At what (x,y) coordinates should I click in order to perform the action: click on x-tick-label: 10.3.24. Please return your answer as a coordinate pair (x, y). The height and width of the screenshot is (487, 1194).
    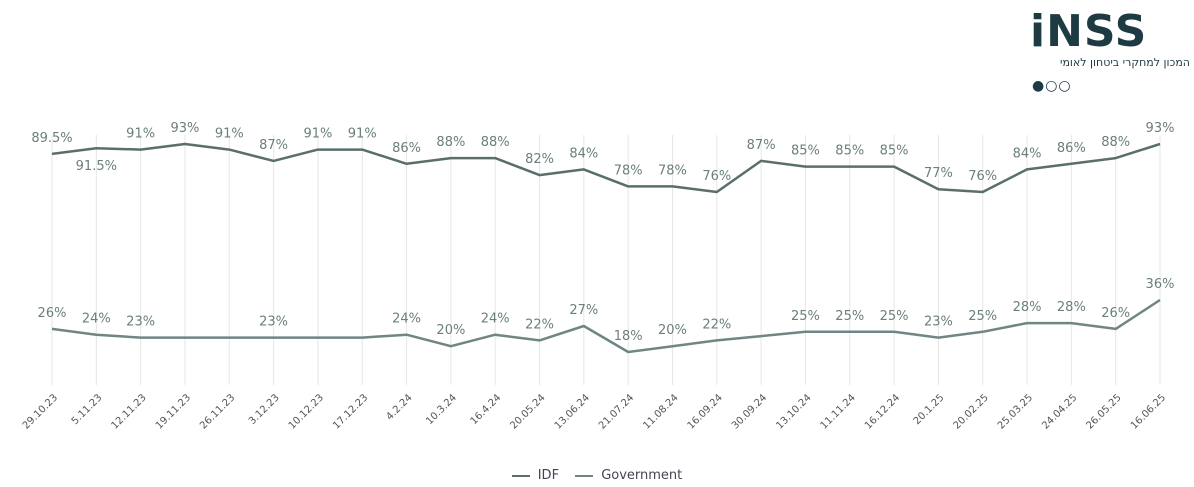
    Looking at the image, I should click on (441, 409).